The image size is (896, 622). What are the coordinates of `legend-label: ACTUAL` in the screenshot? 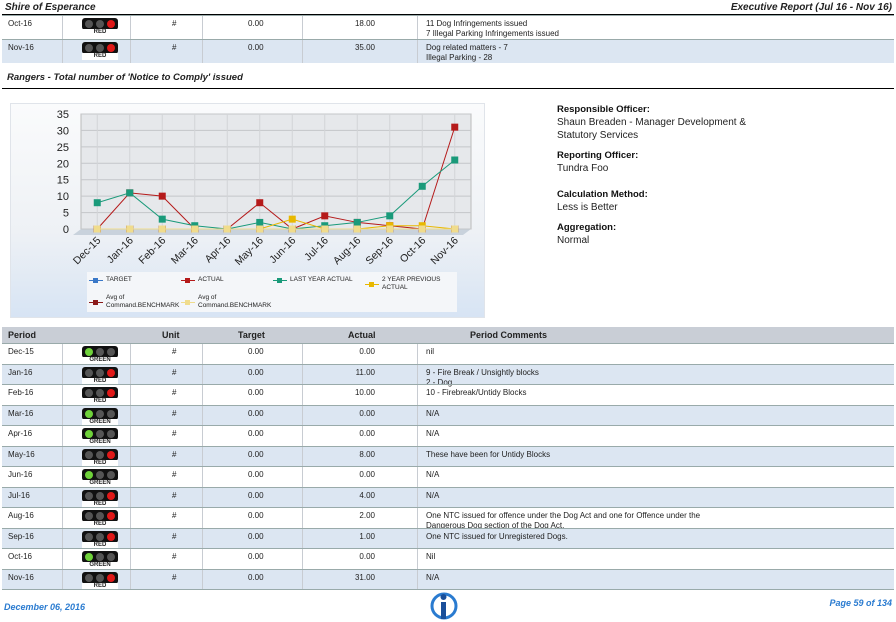 It's located at (211, 279).